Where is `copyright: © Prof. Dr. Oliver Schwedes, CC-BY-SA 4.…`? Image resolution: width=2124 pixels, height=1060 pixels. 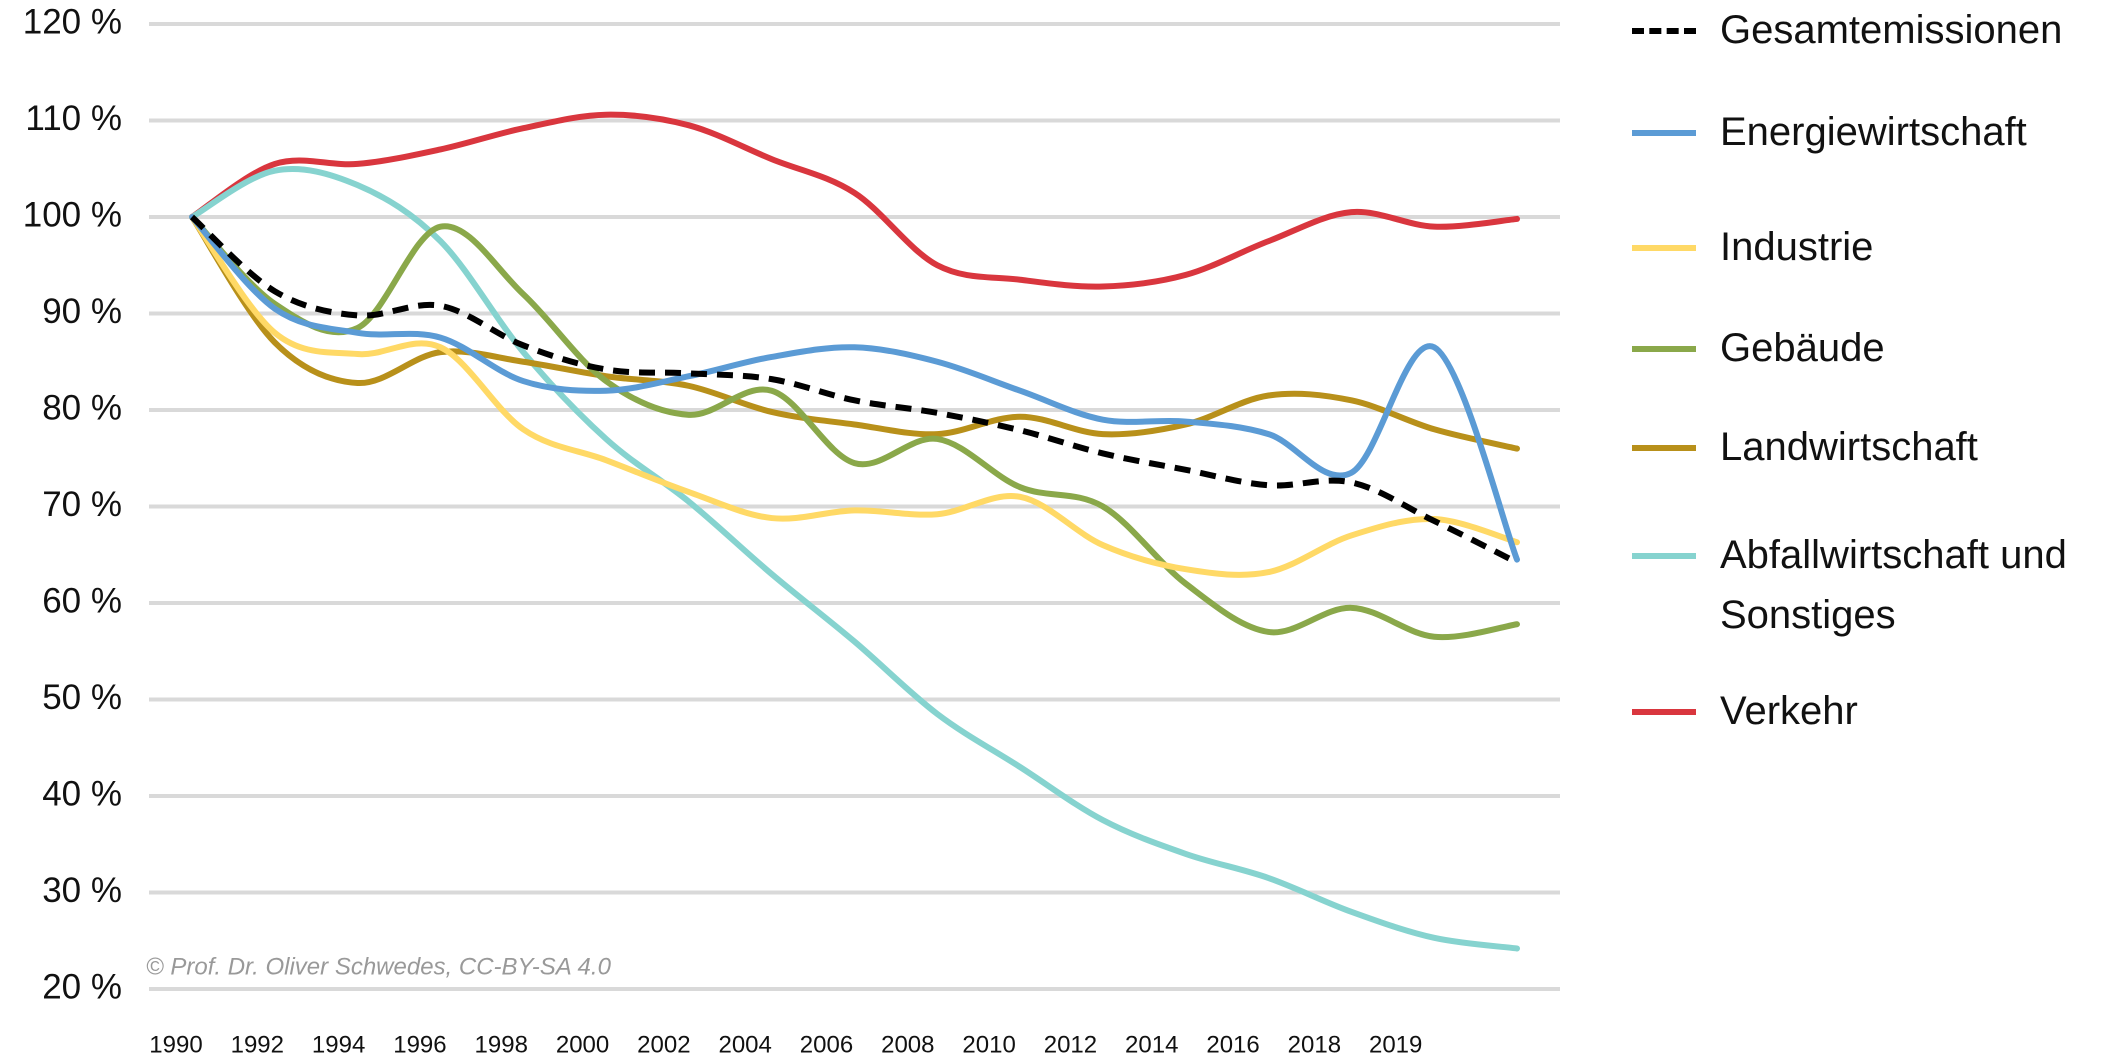
copyright: © Prof. Dr. Oliver Schwedes, CC-BY-SA 4.… is located at coordinates (379, 966).